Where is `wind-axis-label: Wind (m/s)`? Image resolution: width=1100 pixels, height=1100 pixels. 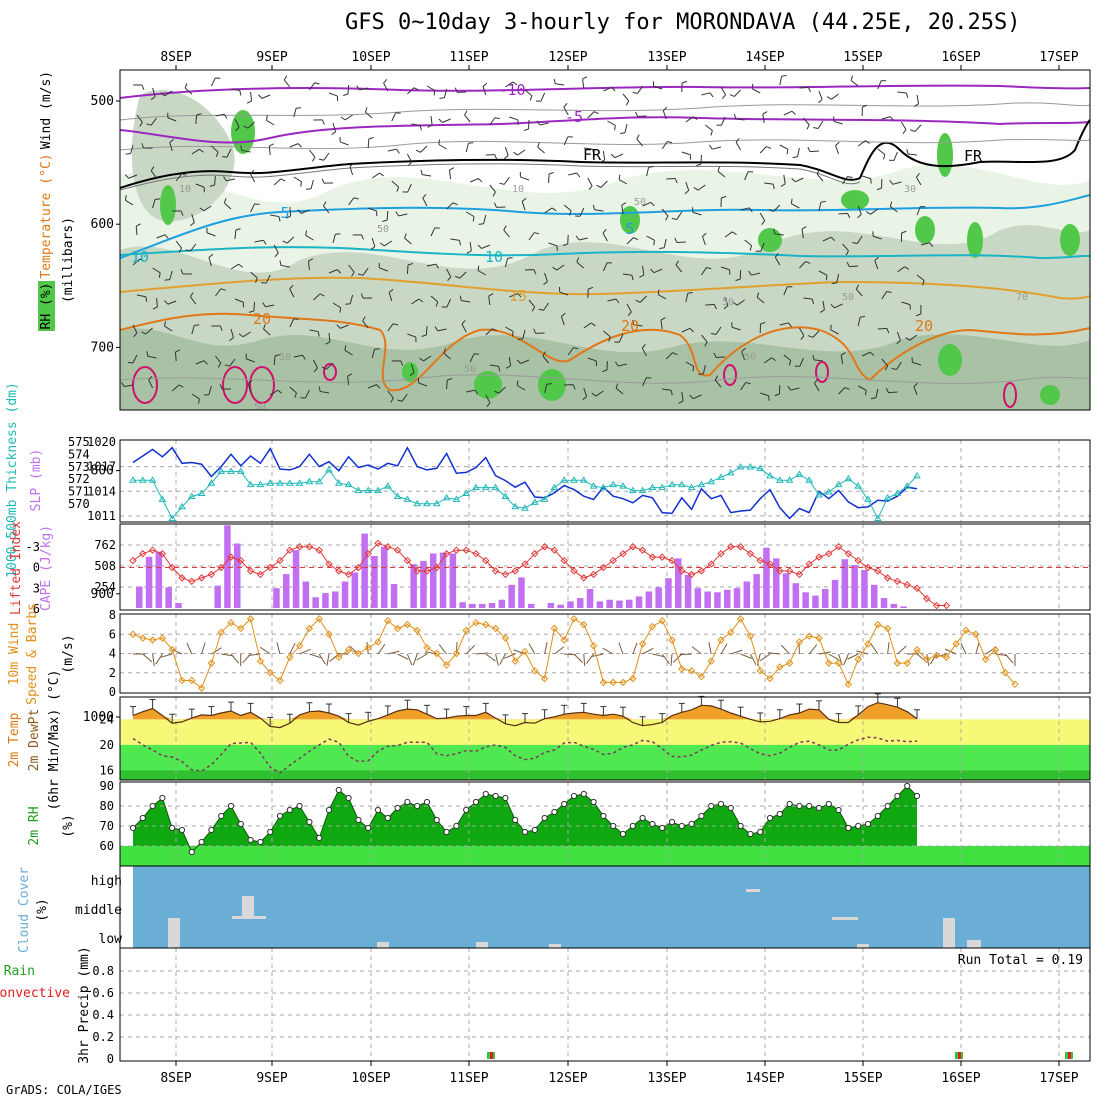 wind-axis-label: Wind (m/s) is located at coordinates (46, 110).